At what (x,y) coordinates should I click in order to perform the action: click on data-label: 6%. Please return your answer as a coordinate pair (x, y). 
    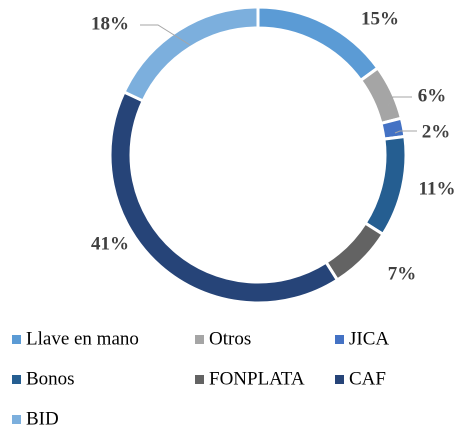
    Looking at the image, I should click on (432, 95).